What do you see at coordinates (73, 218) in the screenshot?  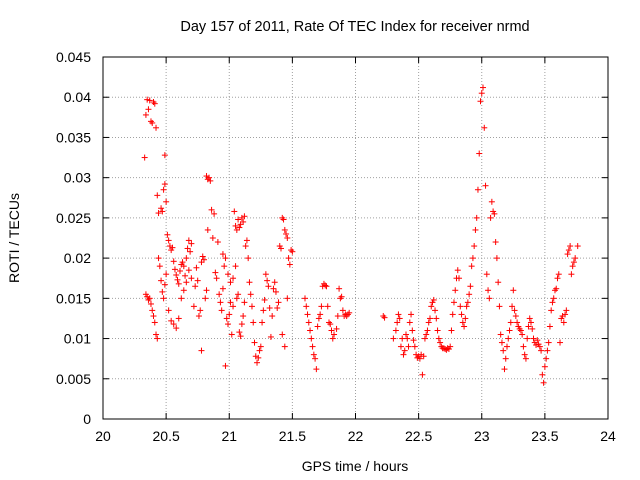 I see `y-tick-label: 0.025` at bounding box center [73, 218].